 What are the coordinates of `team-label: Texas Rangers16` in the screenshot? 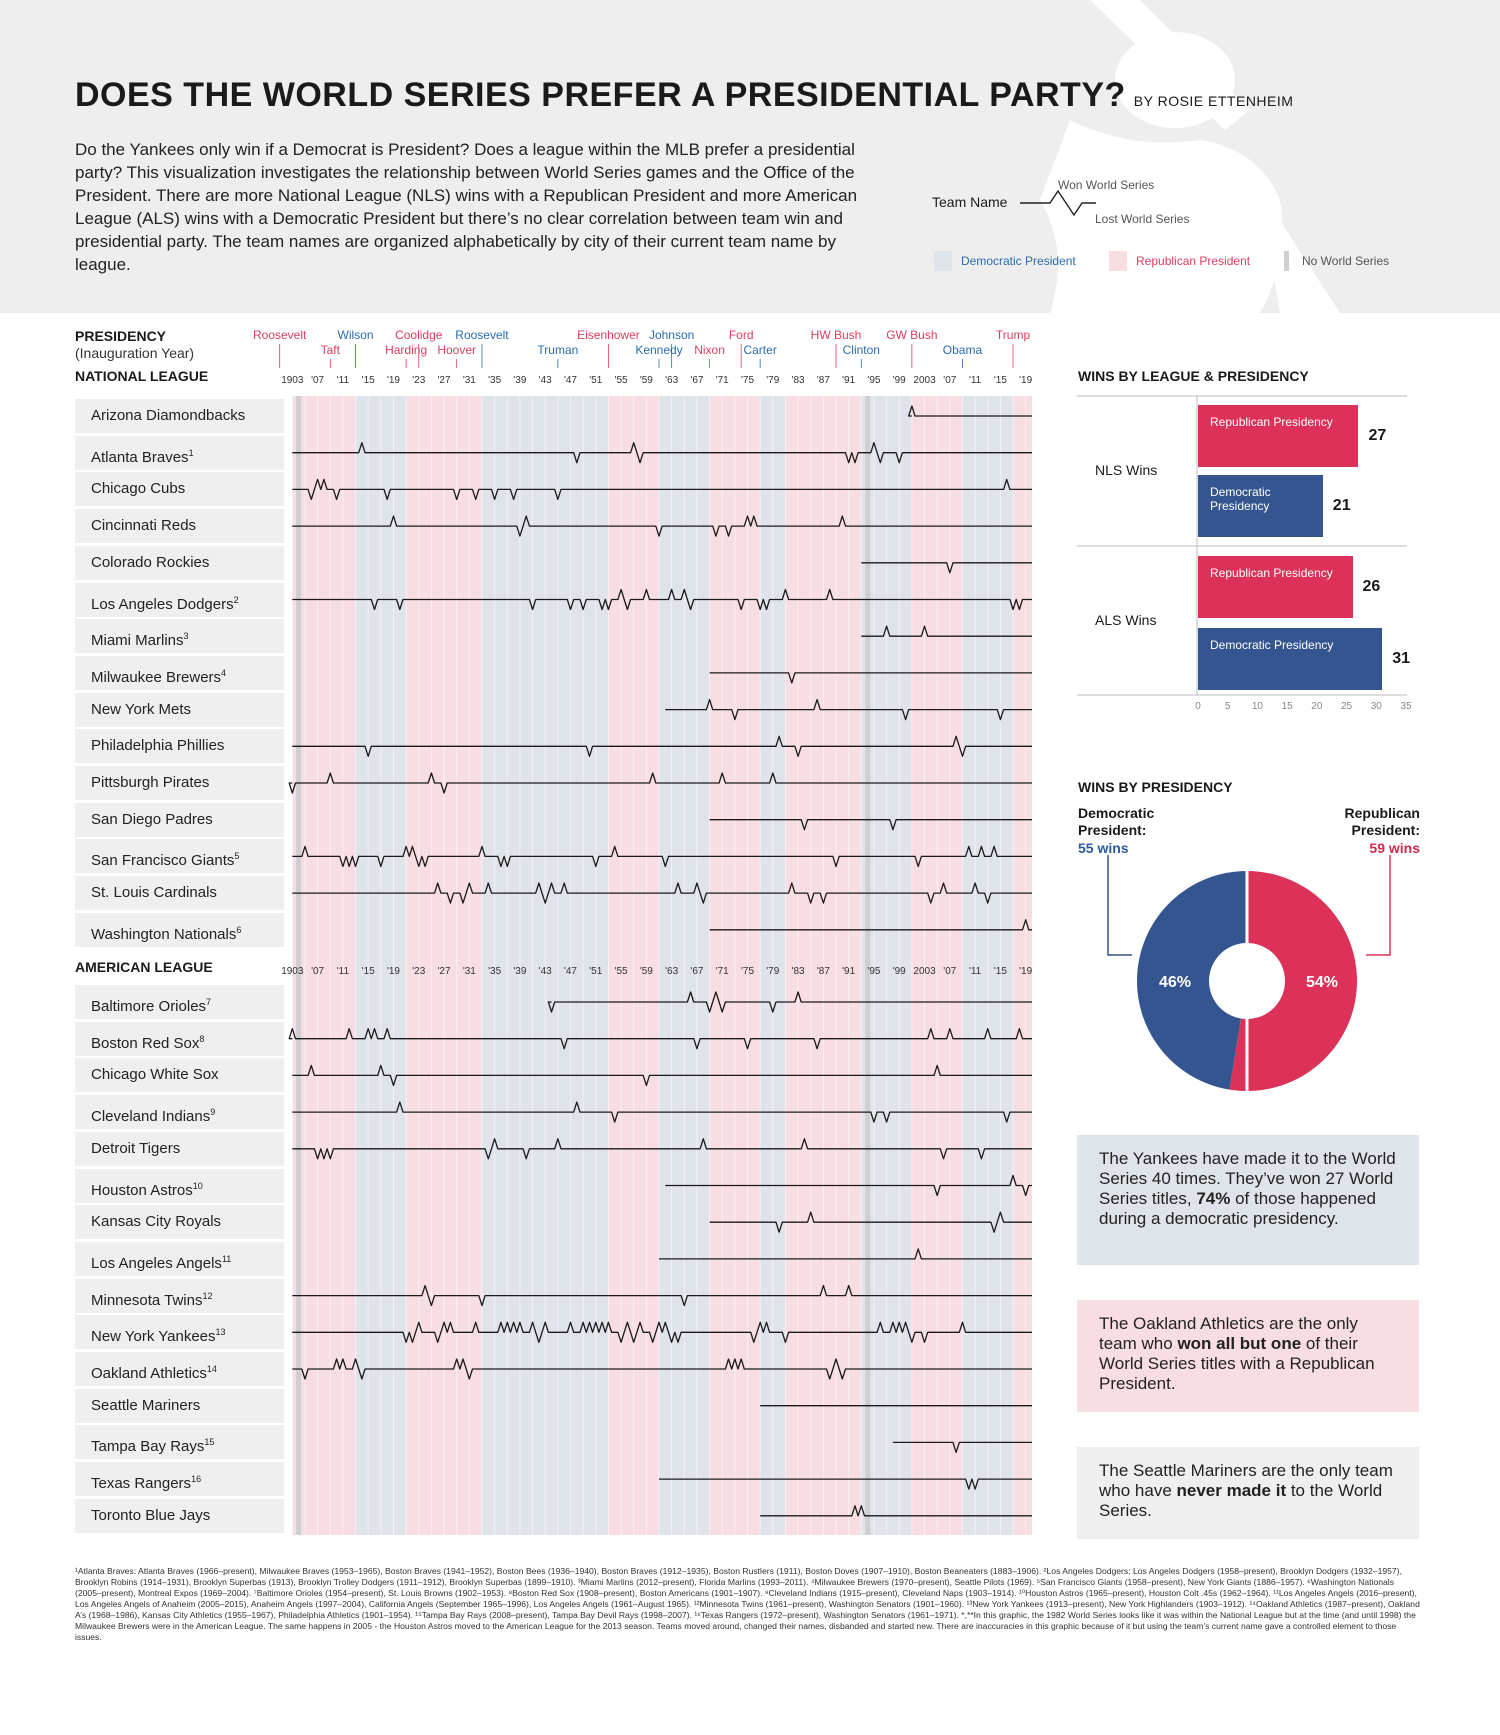 It's located at (179, 1479).